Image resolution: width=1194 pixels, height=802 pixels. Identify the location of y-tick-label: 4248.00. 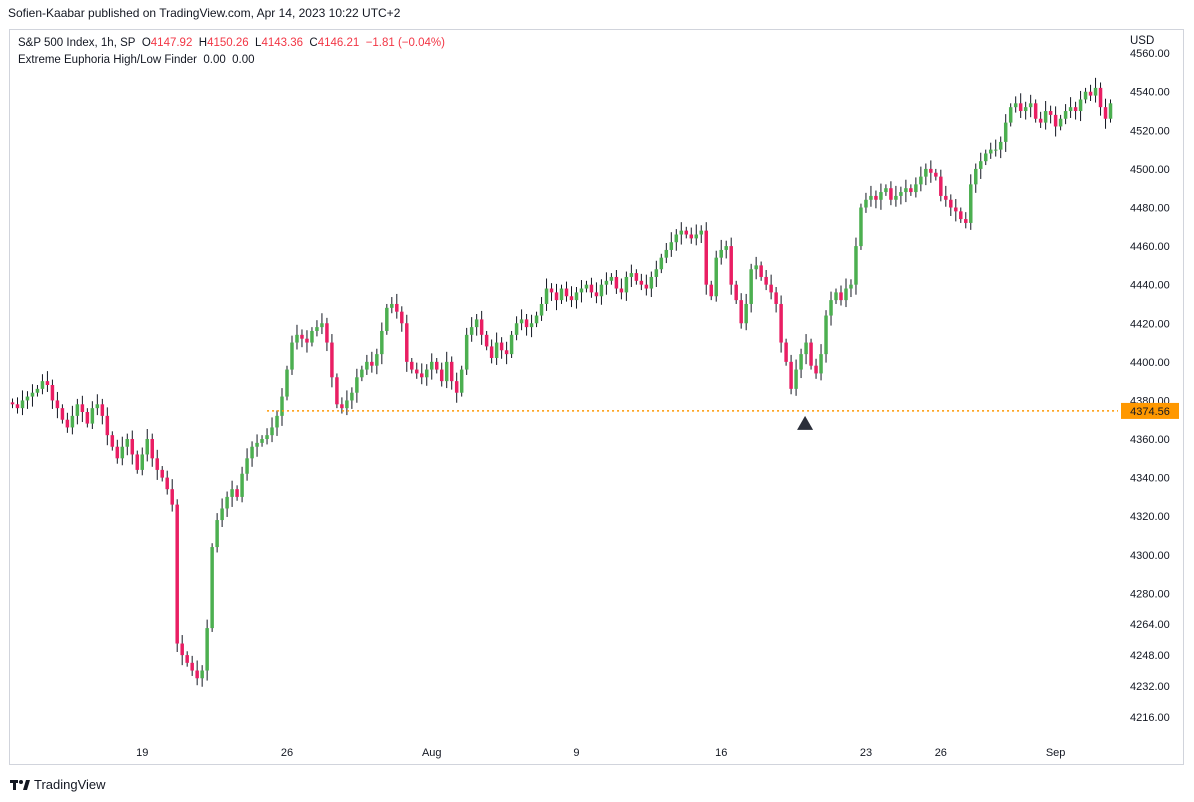
(1150, 656).